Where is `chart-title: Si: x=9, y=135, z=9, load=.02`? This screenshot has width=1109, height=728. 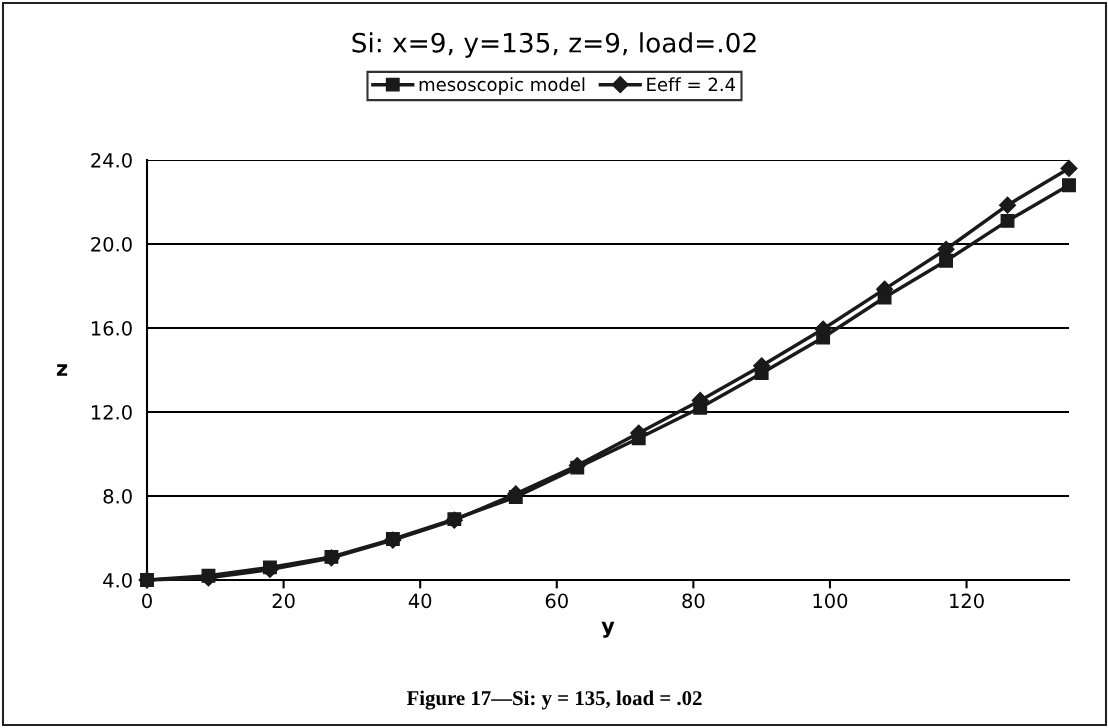
chart-title: Si: x=9, y=135, z=9, load=.02 is located at coordinates (554, 45).